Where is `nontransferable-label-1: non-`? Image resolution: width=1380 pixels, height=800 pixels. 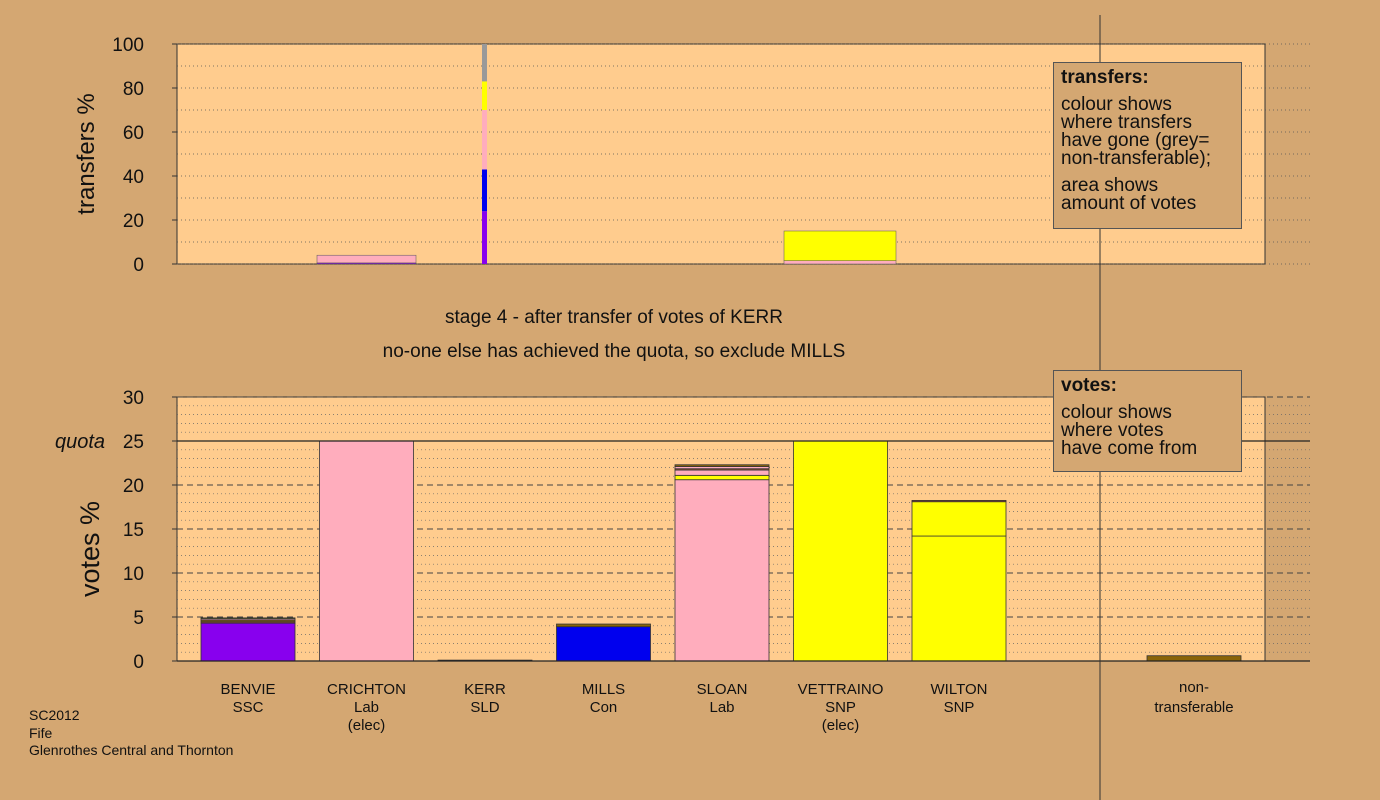
nontransferable-label-1: non- is located at coordinates (1194, 687).